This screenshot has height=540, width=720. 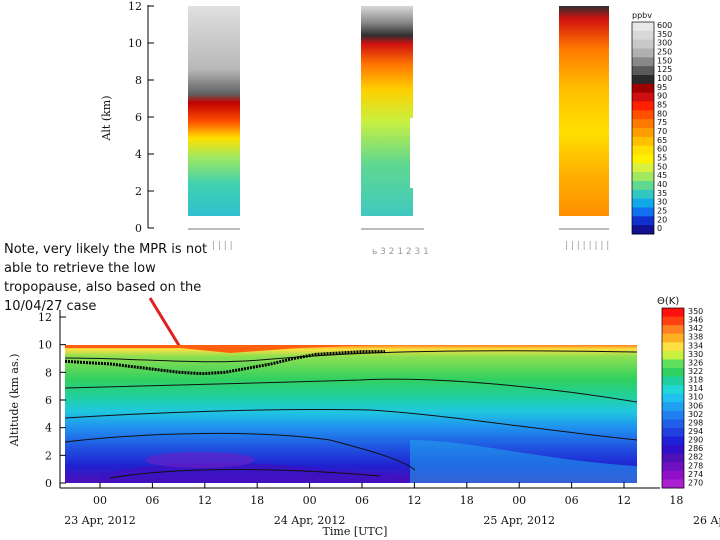 What do you see at coordinates (664, 43) in the screenshot?
I see `colorbar-label: 300` at bounding box center [664, 43].